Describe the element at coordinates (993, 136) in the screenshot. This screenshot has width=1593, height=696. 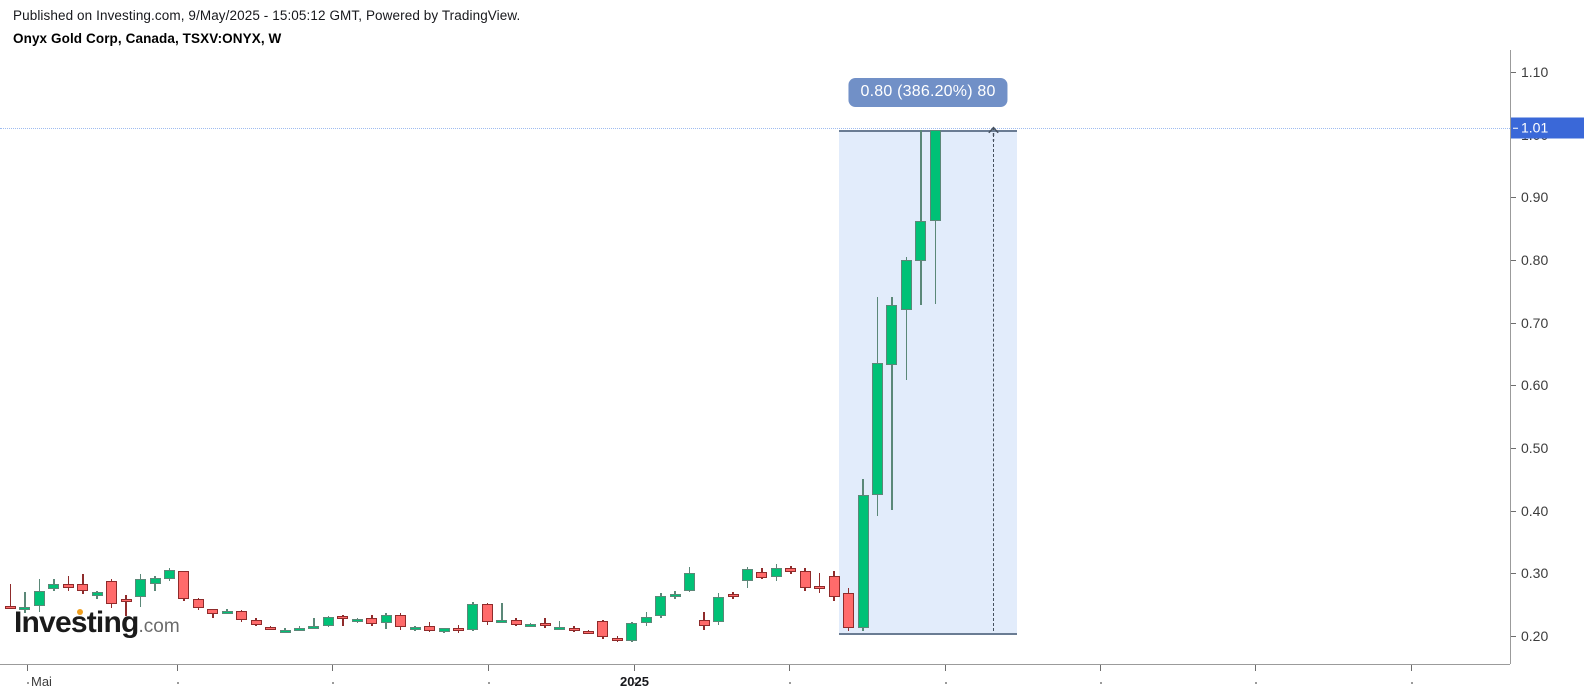
I see `measurement-up-arrow-icon` at that location.